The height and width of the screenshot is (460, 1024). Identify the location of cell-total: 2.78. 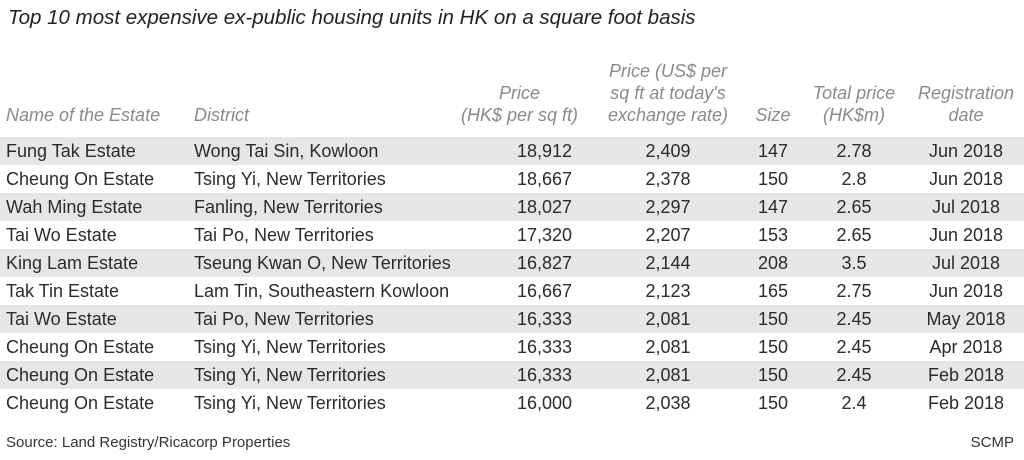
(854, 151).